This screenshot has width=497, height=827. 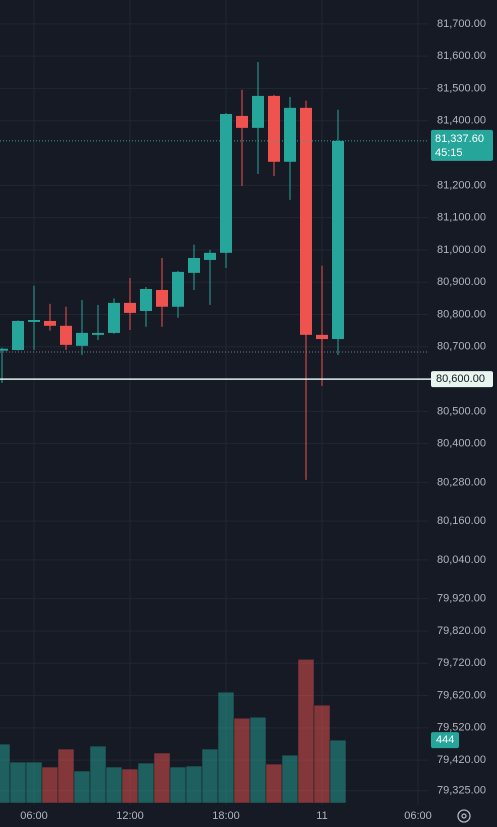 I want to click on last-price-box, so click(x=462, y=145).